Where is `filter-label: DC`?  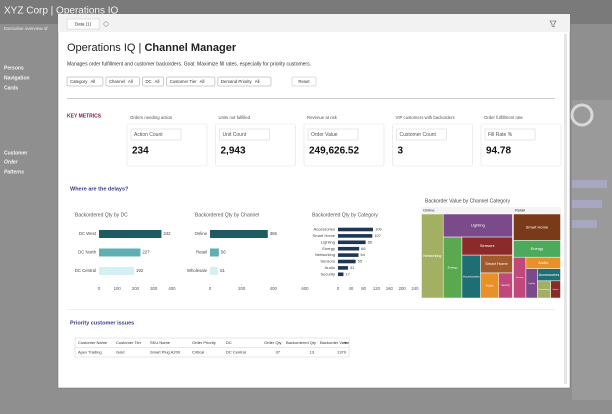 filter-label: DC is located at coordinates (148, 81).